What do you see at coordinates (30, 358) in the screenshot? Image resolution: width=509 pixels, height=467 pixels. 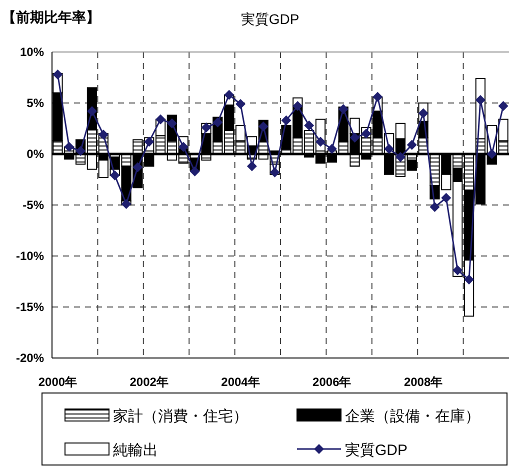 I see `y-tick-label: -20%` at bounding box center [30, 358].